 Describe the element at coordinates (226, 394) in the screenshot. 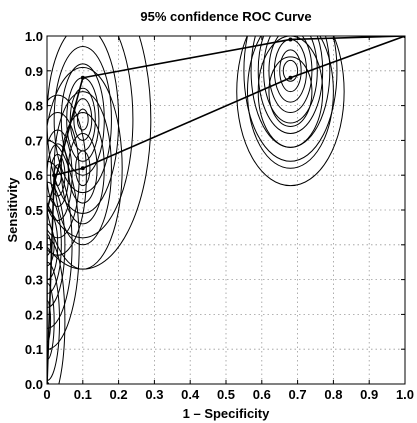

I see `x-tick-label: 0.5` at that location.